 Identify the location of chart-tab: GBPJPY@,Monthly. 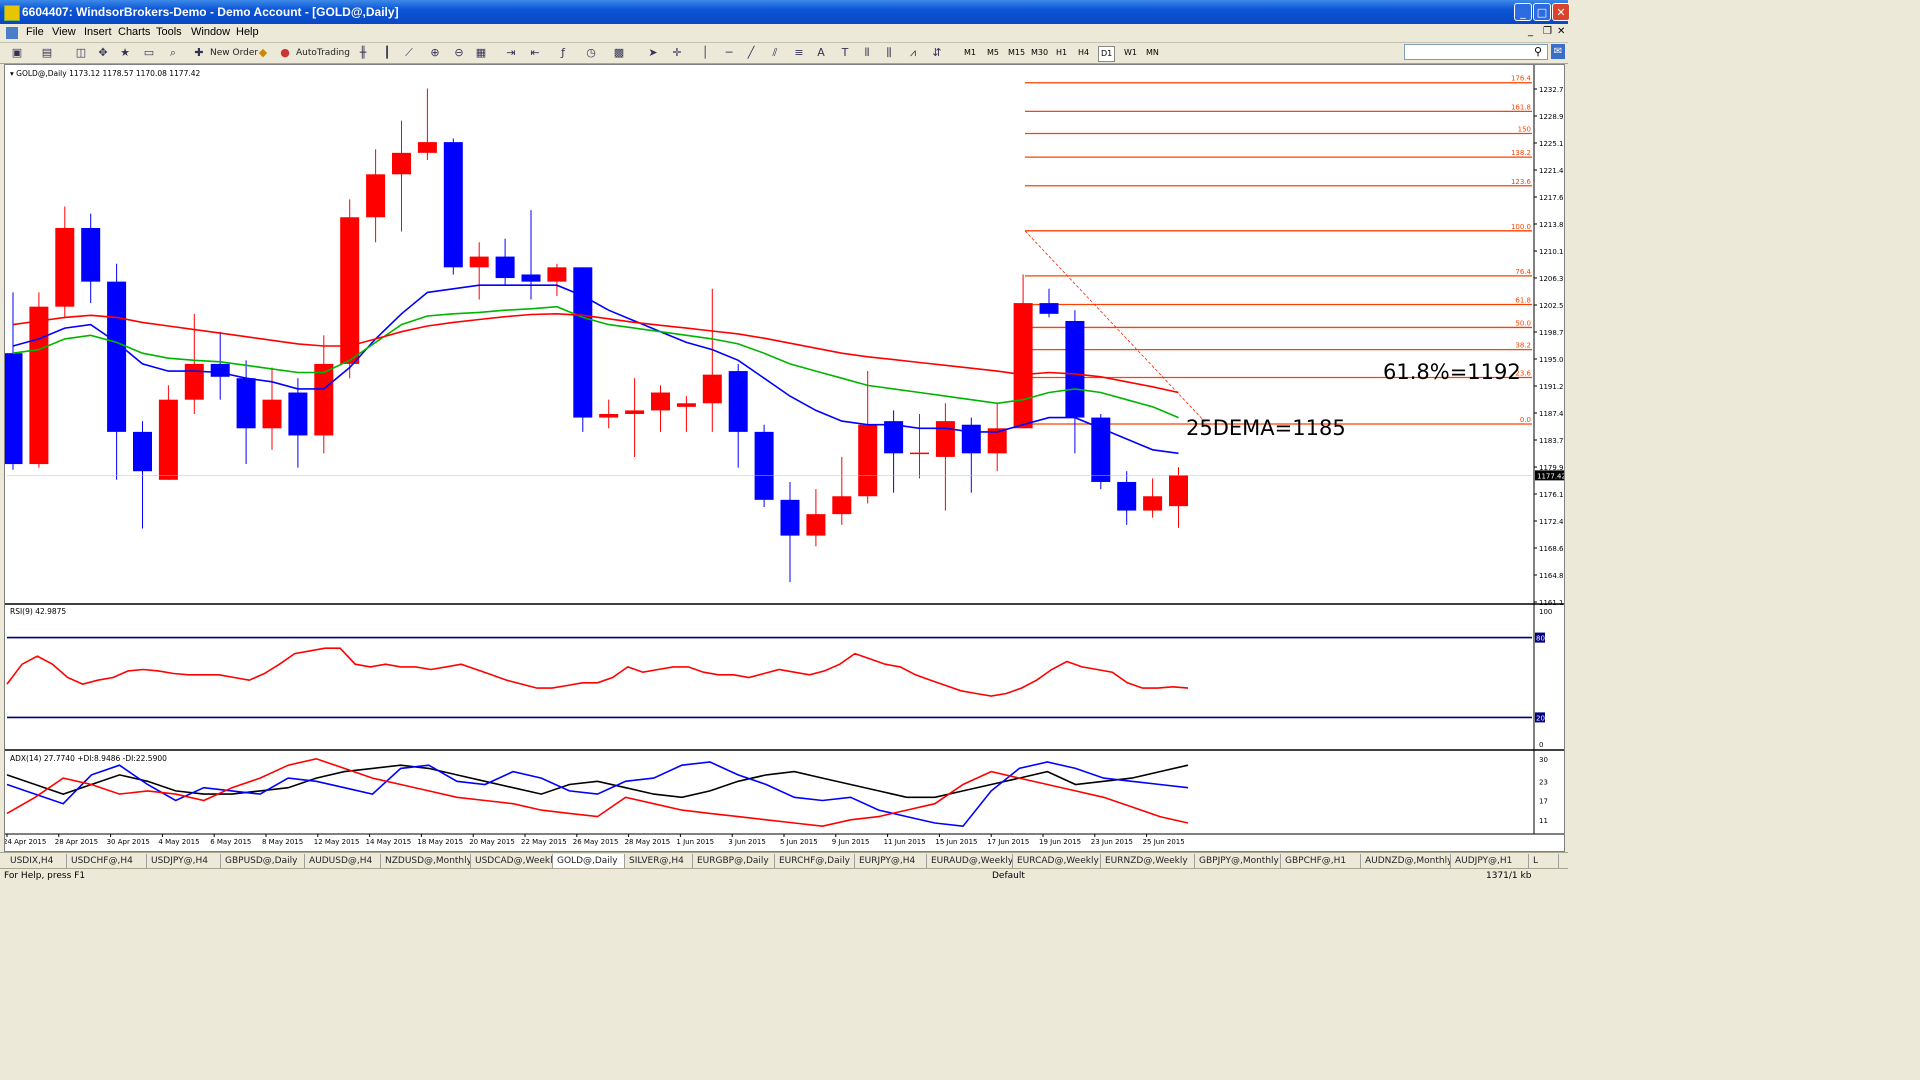
(1238, 861).